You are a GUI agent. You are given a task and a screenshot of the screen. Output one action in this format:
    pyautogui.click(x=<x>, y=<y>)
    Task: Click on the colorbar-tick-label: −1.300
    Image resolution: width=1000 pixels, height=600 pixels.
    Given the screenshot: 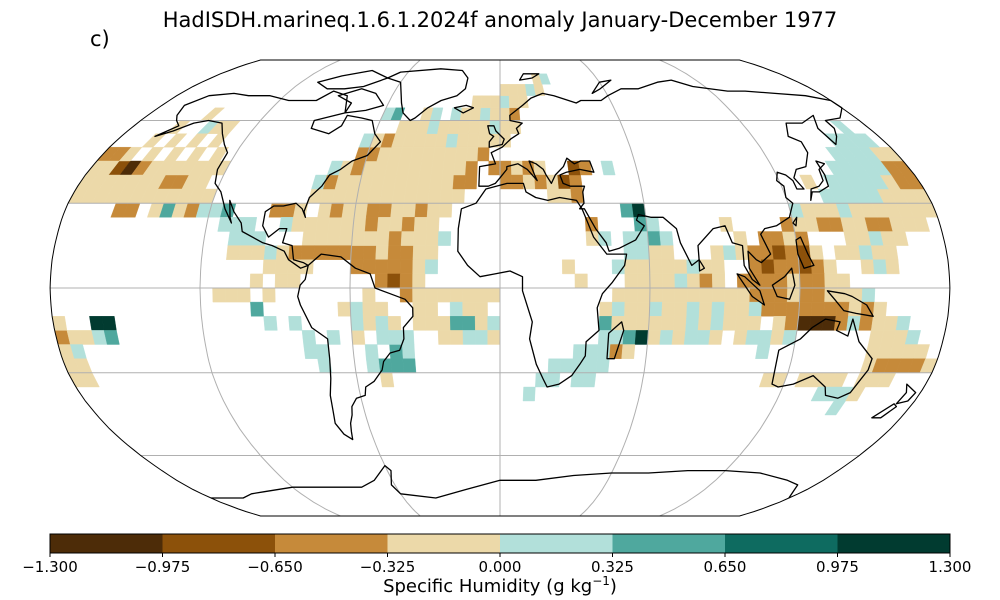 What is the action you would take?
    pyautogui.click(x=50, y=567)
    